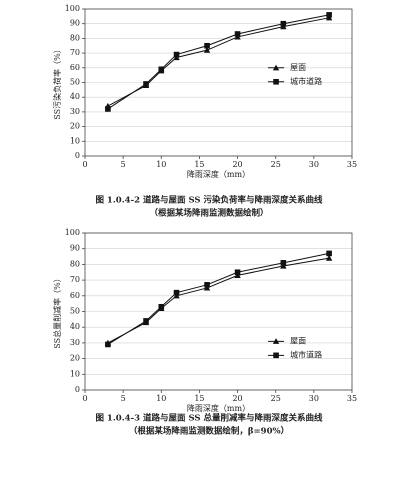 The width and height of the screenshot is (418, 481). Describe the element at coordinates (57, 82) in the screenshot. I see `y-axis-label: SS污染负荷率（%）` at that location.